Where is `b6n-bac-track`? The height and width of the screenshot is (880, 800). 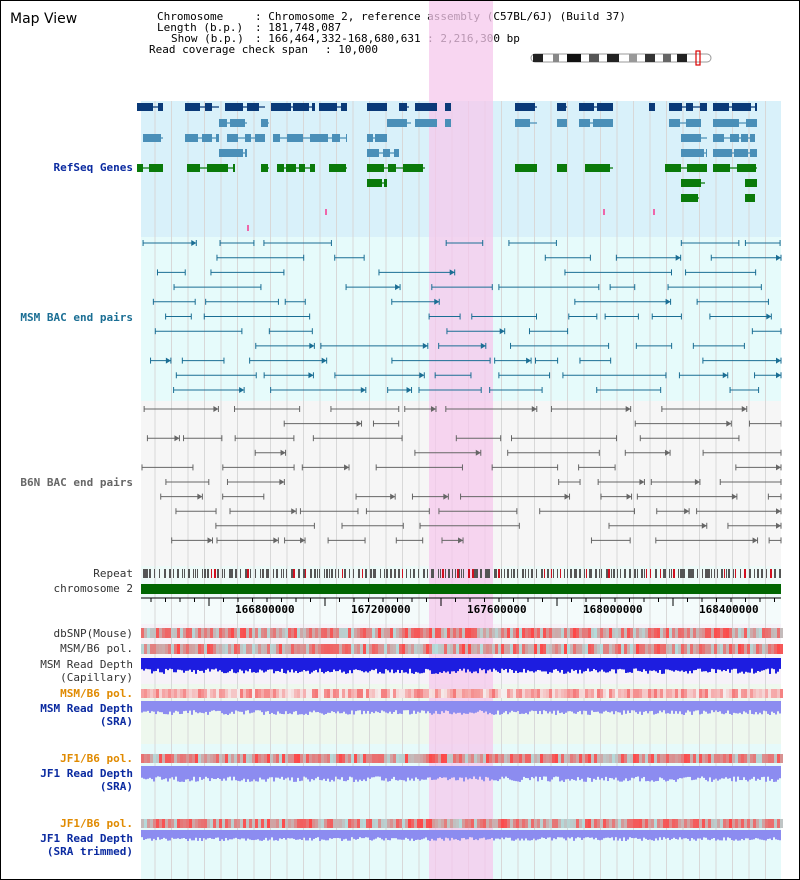 b6n-bac-track is located at coordinates (461, 475).